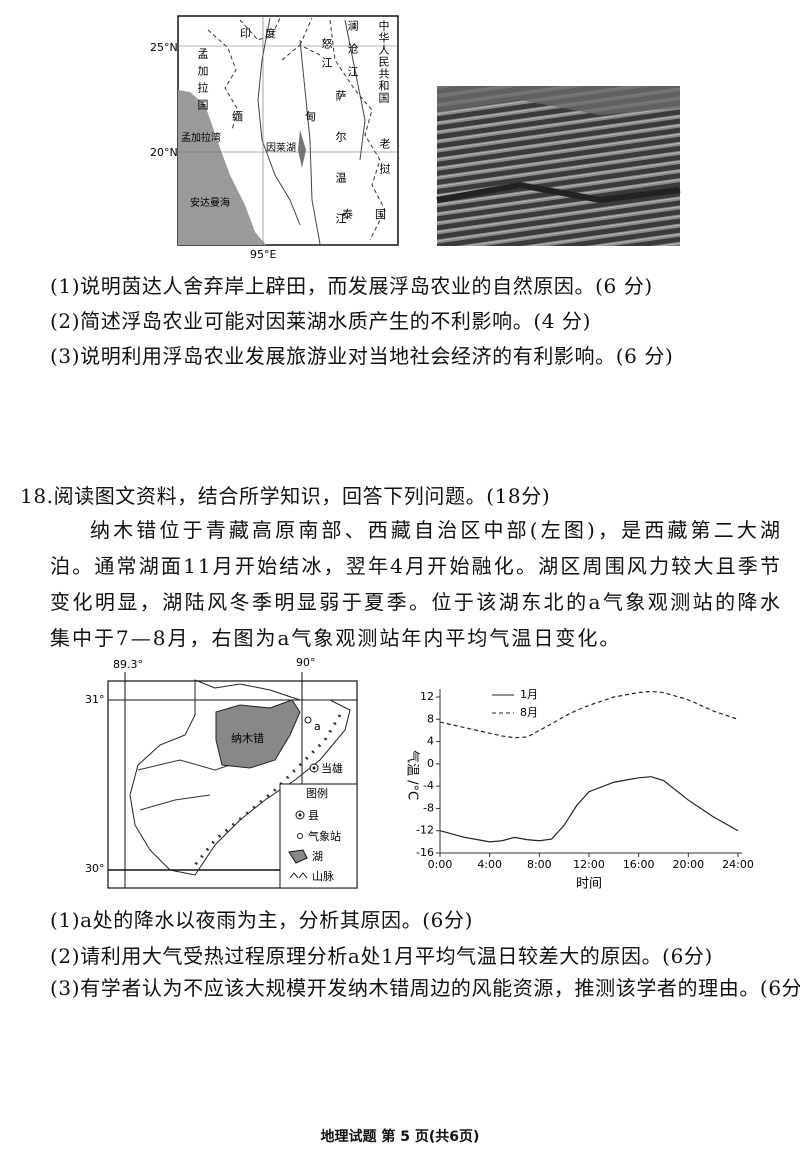 Image resolution: width=800 pixels, height=1162 pixels. Describe the element at coordinates (265, 33) in the screenshot. I see `map-label: 印度` at that location.